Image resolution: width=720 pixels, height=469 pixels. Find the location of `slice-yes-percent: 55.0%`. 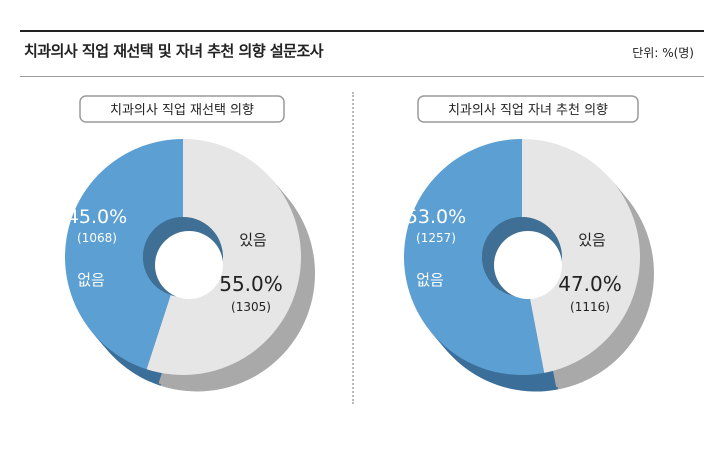

slice-yes-percent: 55.0% is located at coordinates (251, 284).